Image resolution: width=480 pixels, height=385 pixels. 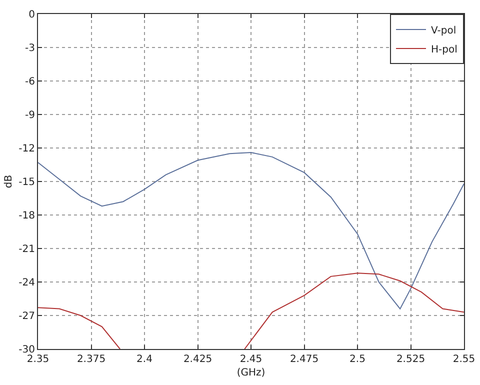 I want to click on y-tick-label: -9, so click(x=30, y=115).